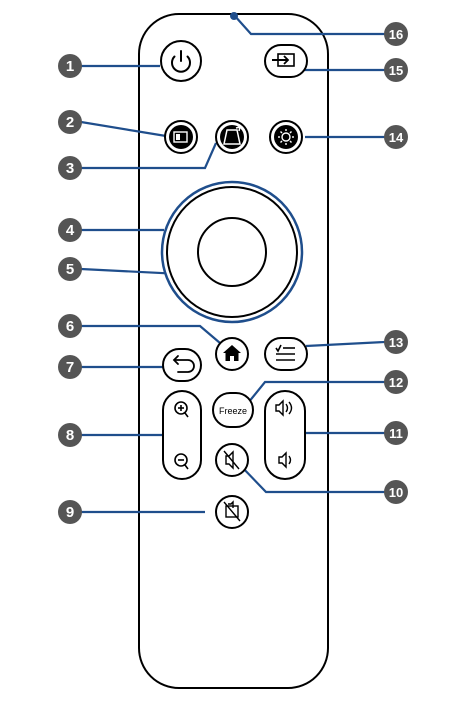 This screenshot has height=708, width=464. I want to click on zoom-rocker, so click(182, 435).